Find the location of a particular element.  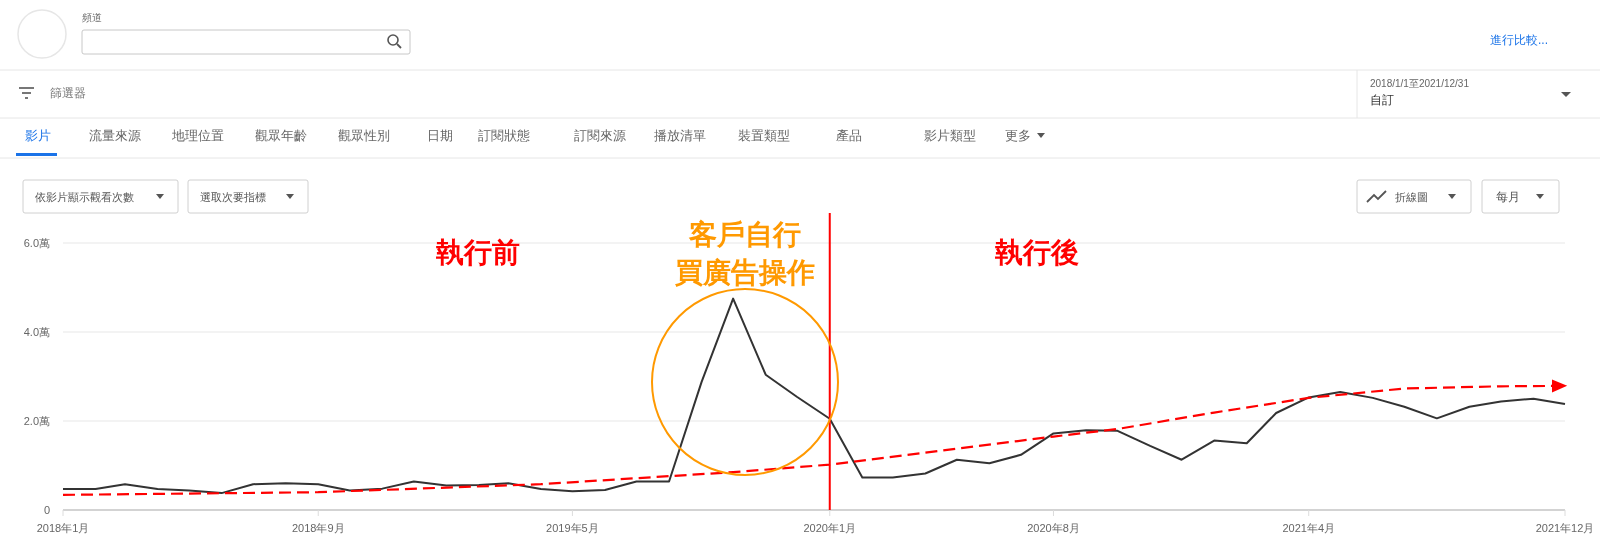

annotation: 2018/1/1至2021/12/31 is located at coordinates (1419, 83).